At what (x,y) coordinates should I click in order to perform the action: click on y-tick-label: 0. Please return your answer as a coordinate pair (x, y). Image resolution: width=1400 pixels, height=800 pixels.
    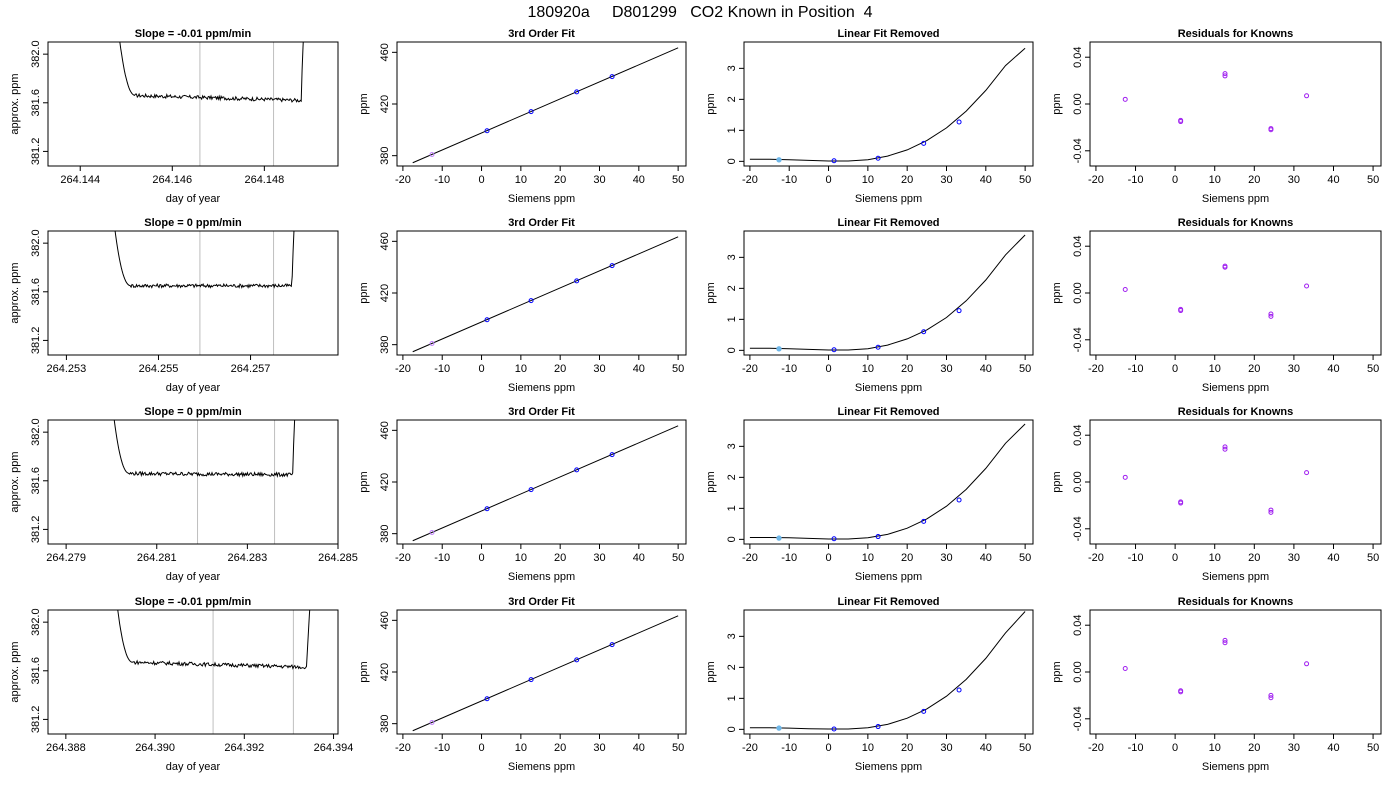
    Looking at the image, I should click on (732, 161).